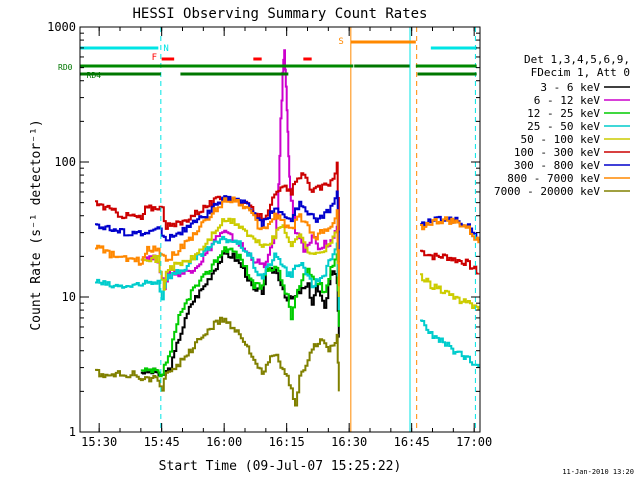 Image resolution: width=640 pixels, height=480 pixels. I want to click on x-tick-label: 17:00, so click(474, 442).